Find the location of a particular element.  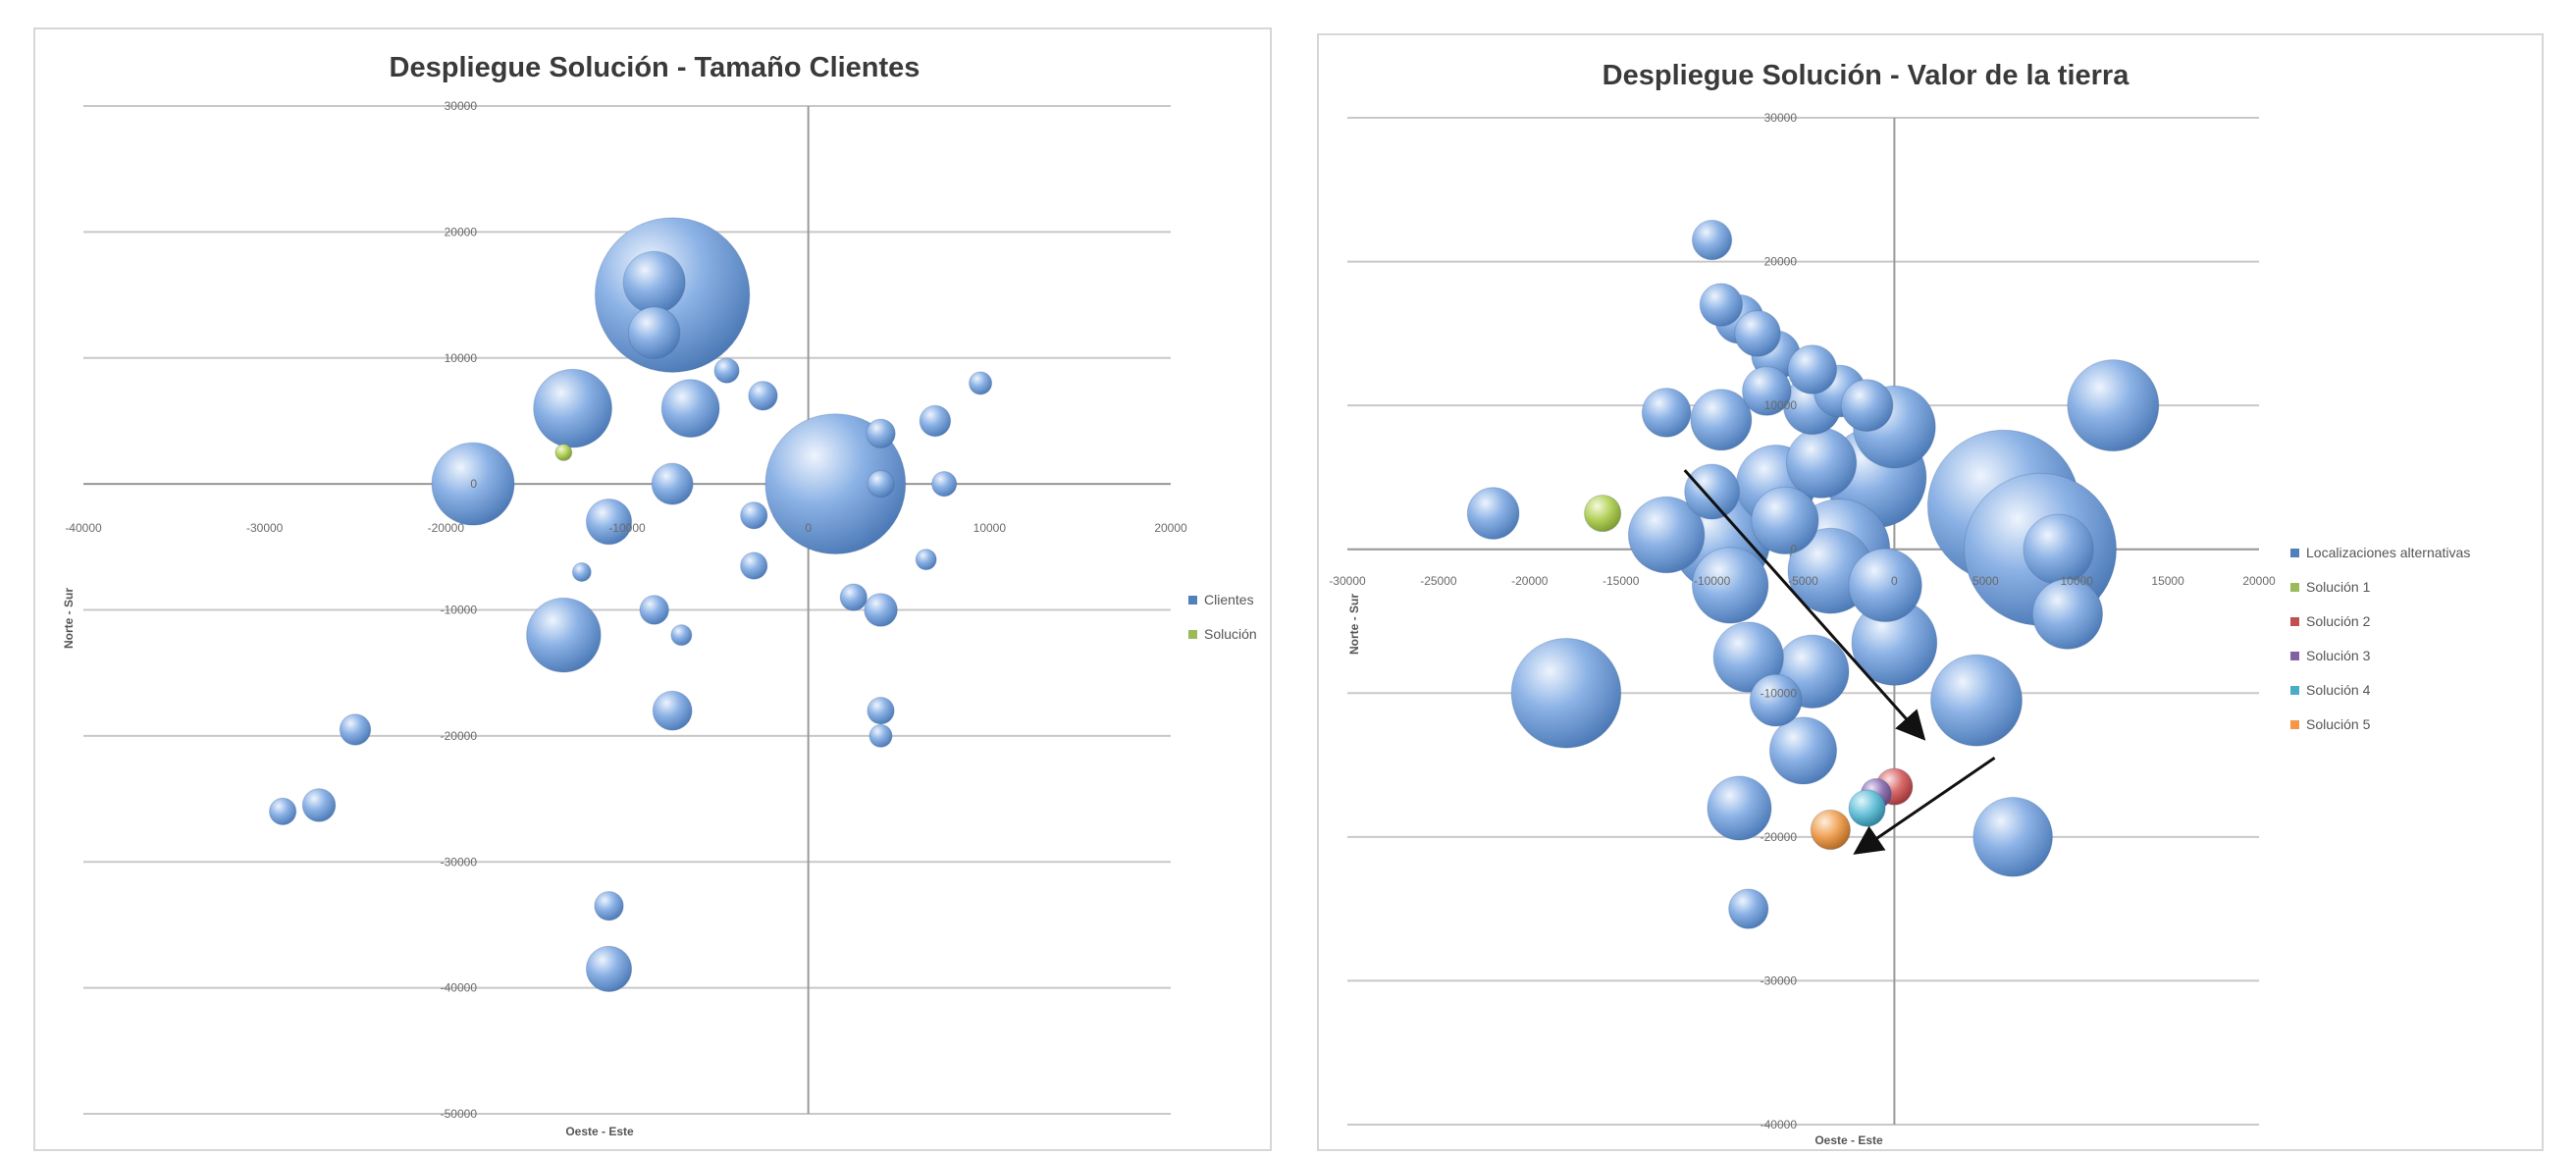

x-tick-label: 5000 is located at coordinates (1985, 581).